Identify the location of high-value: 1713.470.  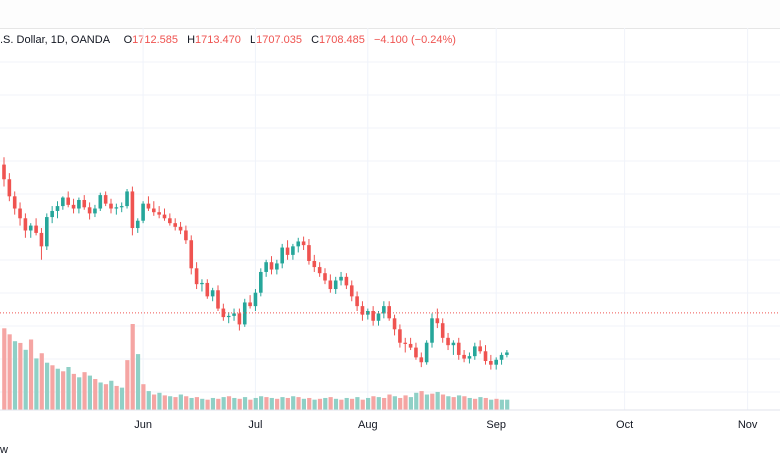
(218, 40).